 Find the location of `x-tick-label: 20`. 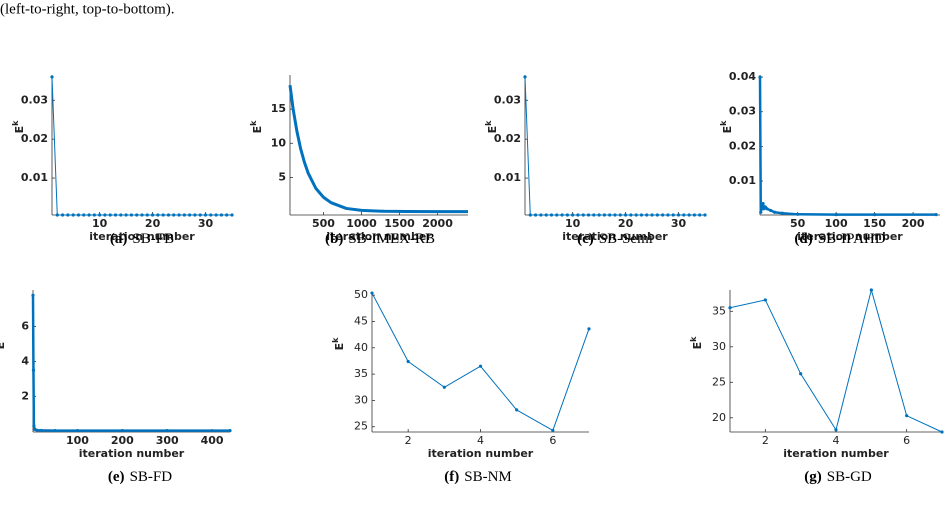

x-tick-label: 20 is located at coordinates (153, 223).